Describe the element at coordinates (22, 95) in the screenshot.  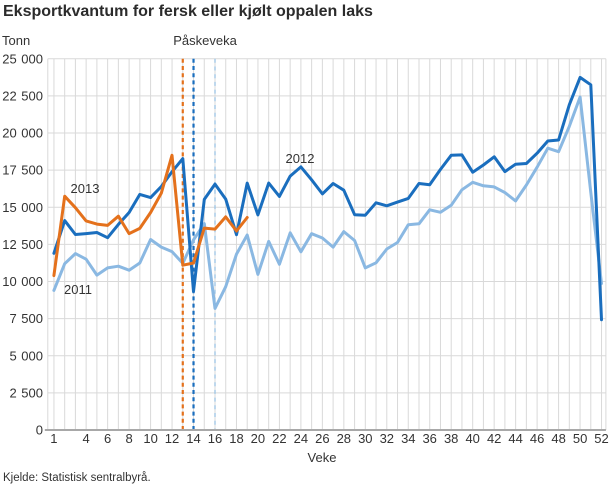
I see `svg-text: 22 500` at that location.